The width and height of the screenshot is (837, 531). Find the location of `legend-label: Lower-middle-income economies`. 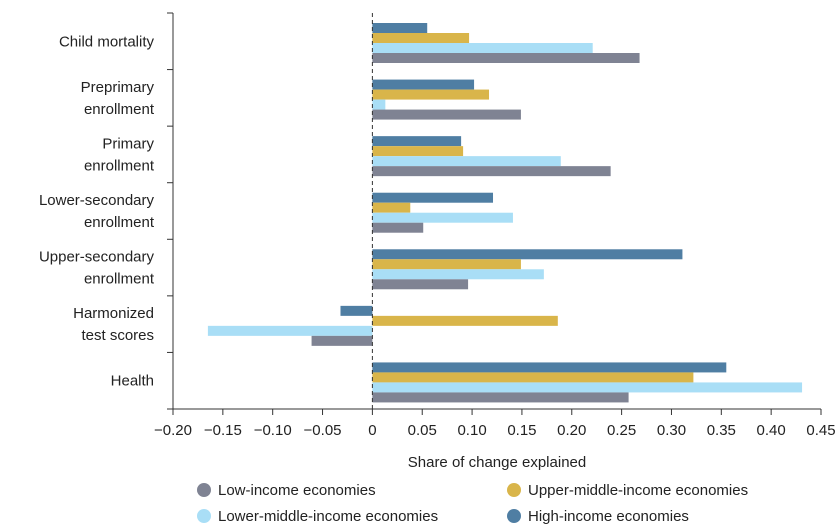

legend-label: Lower-middle-income economies is located at coordinates (328, 516).